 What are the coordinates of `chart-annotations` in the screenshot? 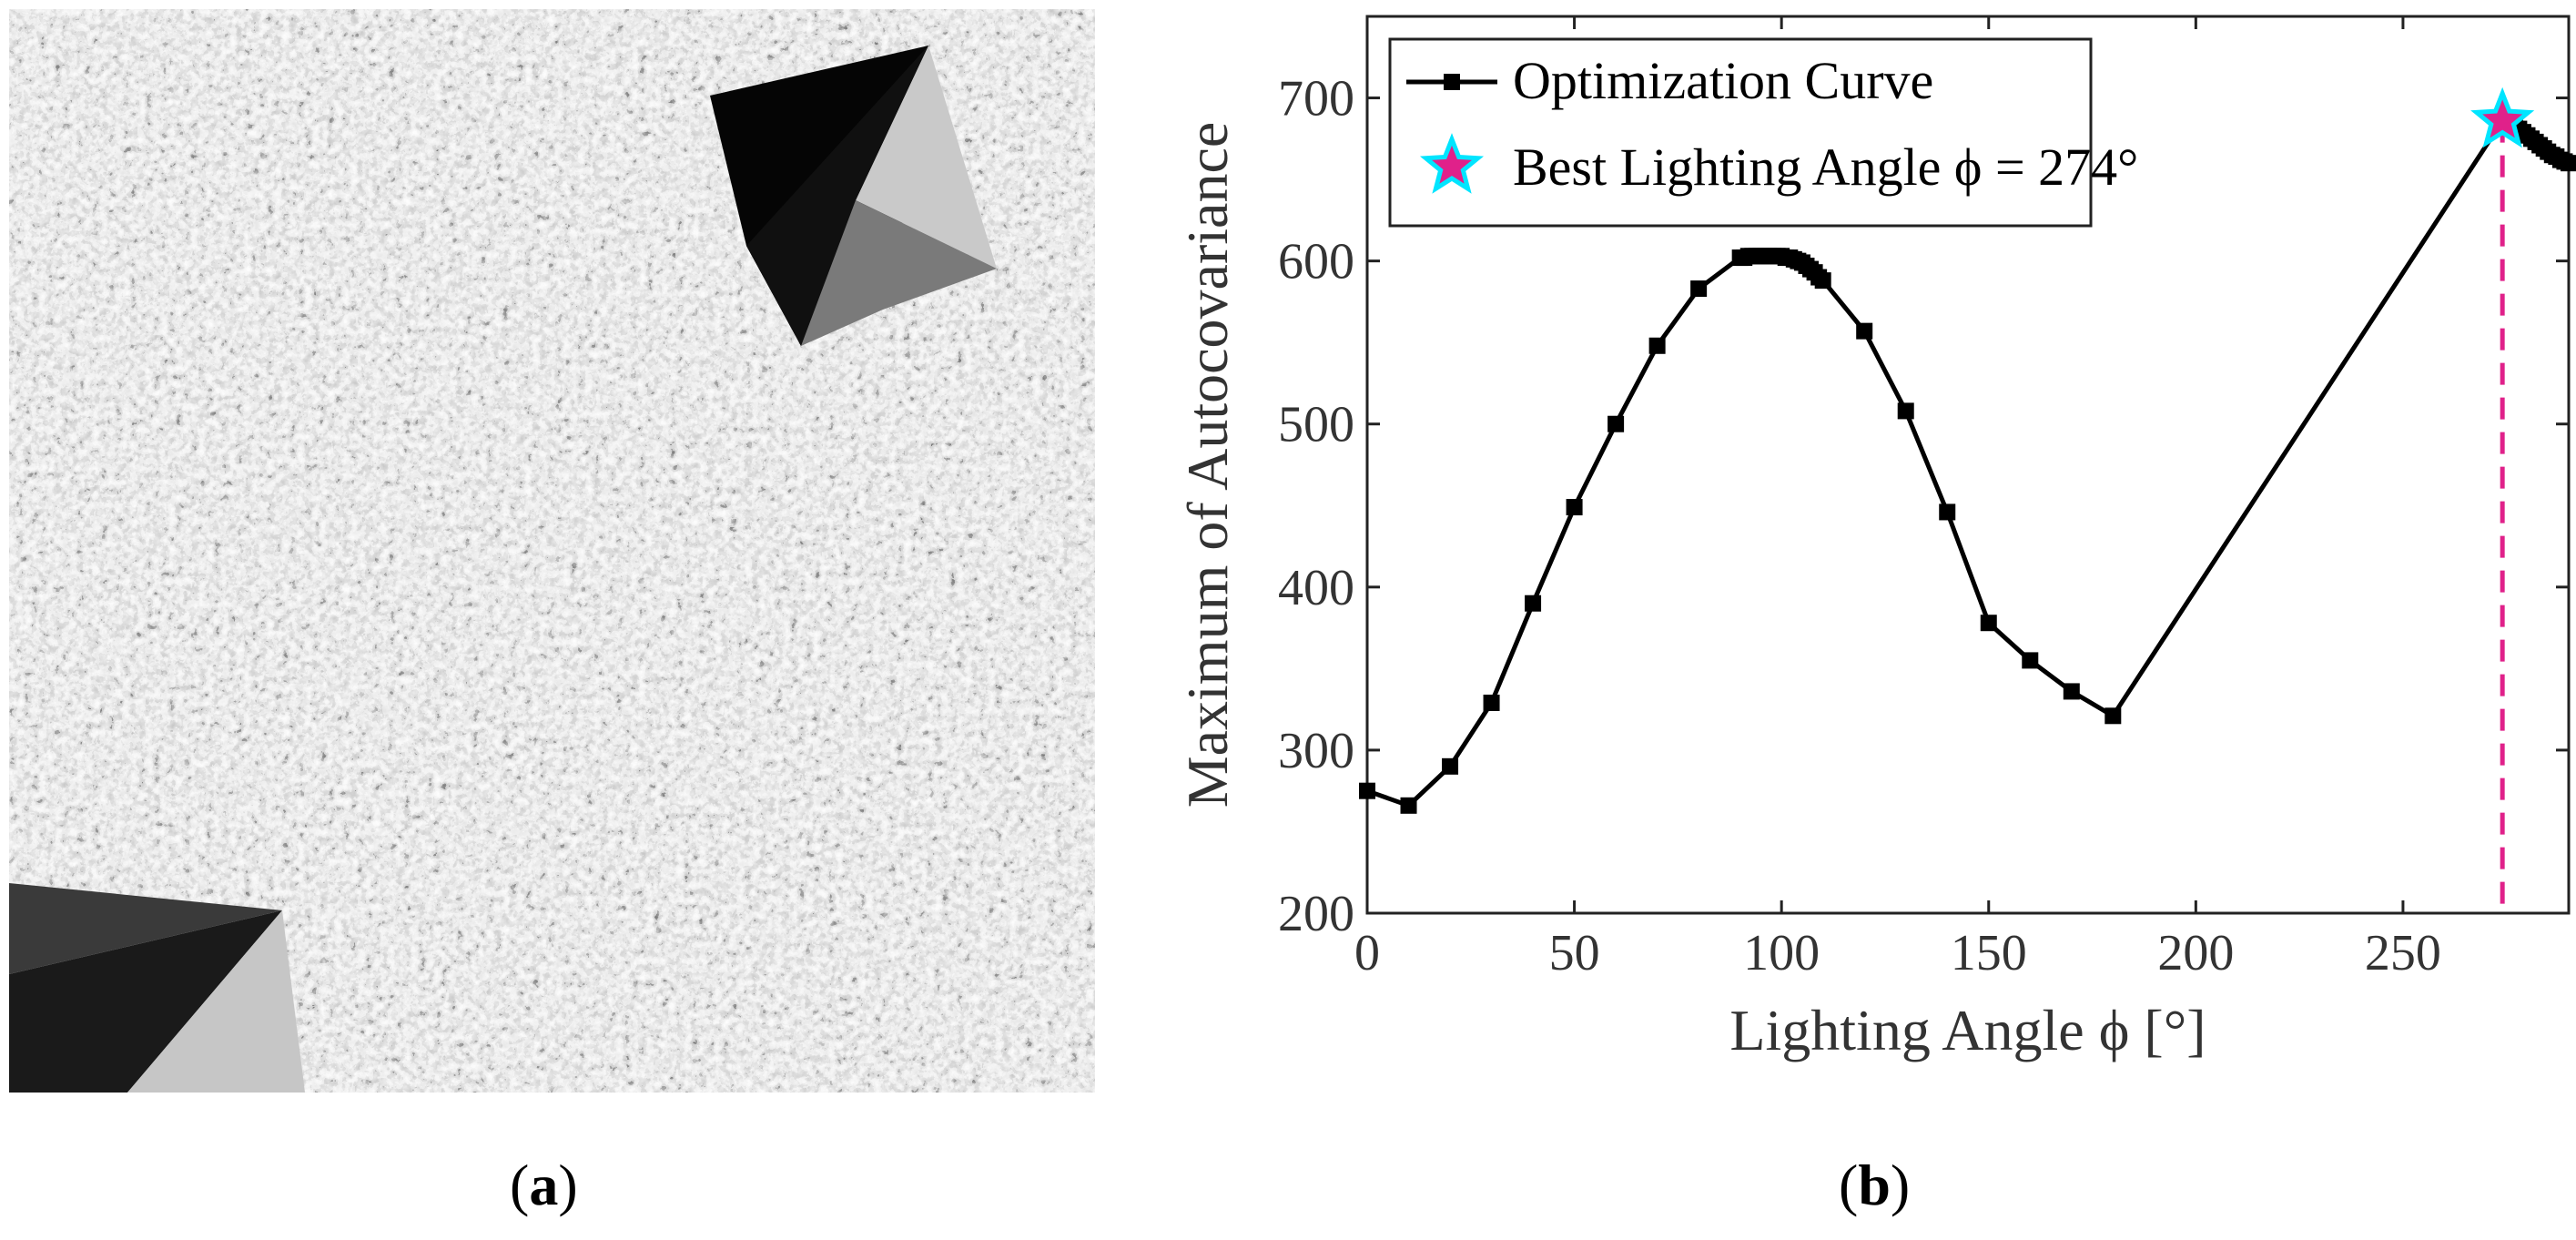 It's located at (2502, 499).